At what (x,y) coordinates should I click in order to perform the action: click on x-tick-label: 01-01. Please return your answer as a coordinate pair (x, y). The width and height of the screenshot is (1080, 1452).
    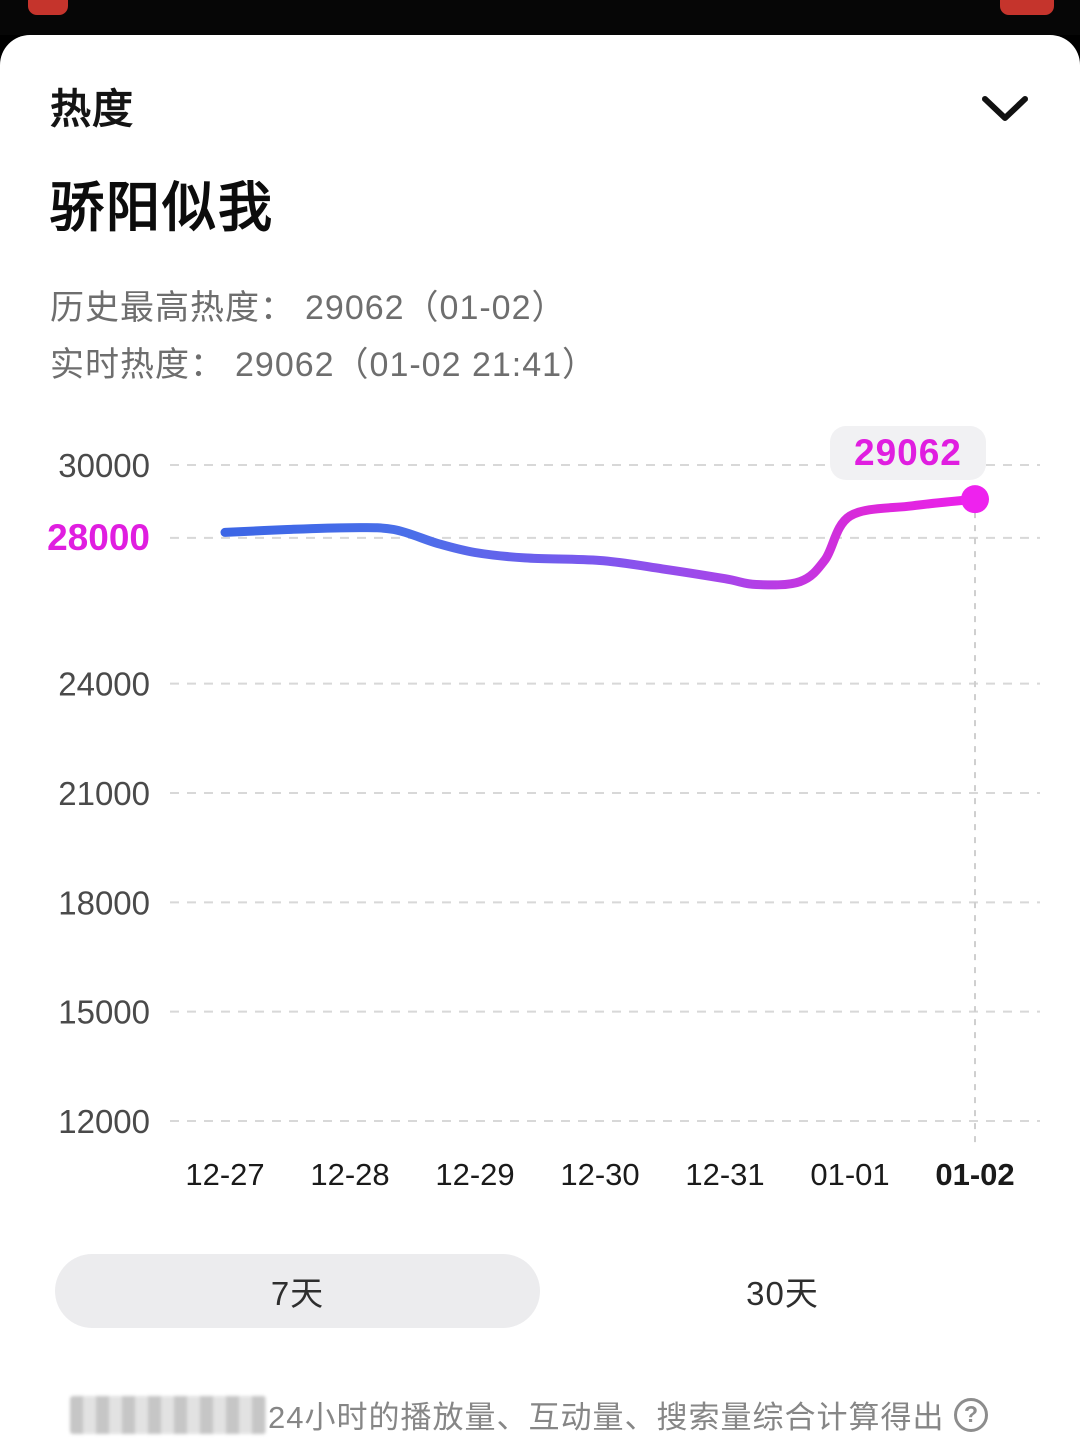
    Looking at the image, I should click on (849, 1174).